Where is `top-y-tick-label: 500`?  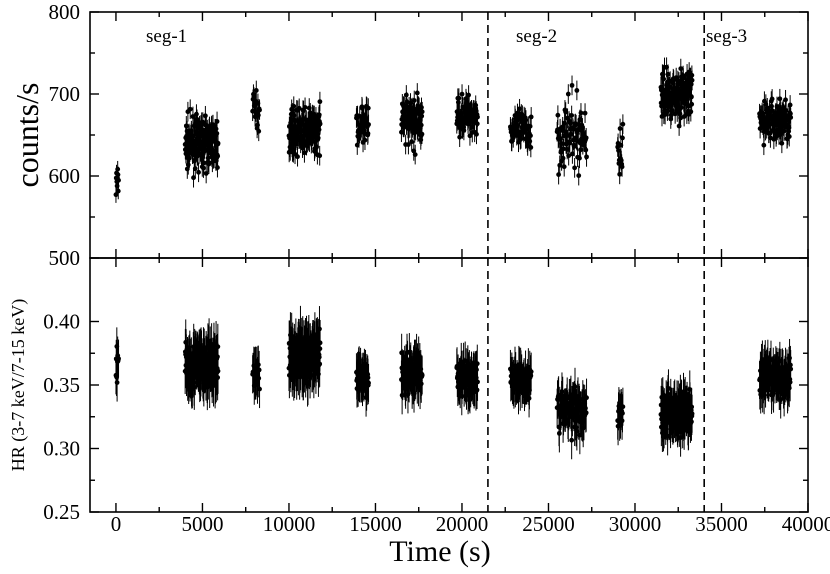
top-y-tick-label: 500 is located at coordinates (65, 258).